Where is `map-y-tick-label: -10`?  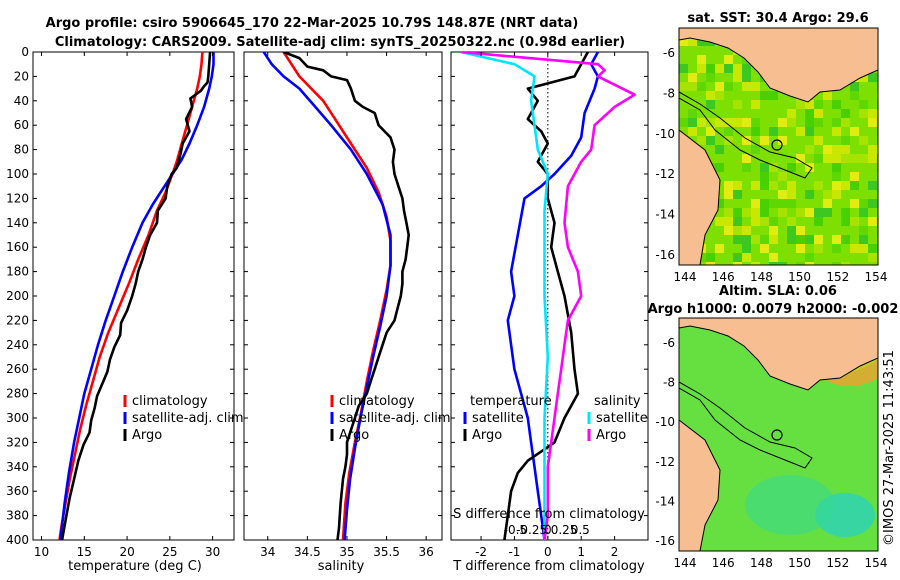 map-y-tick-label: -10 is located at coordinates (665, 134).